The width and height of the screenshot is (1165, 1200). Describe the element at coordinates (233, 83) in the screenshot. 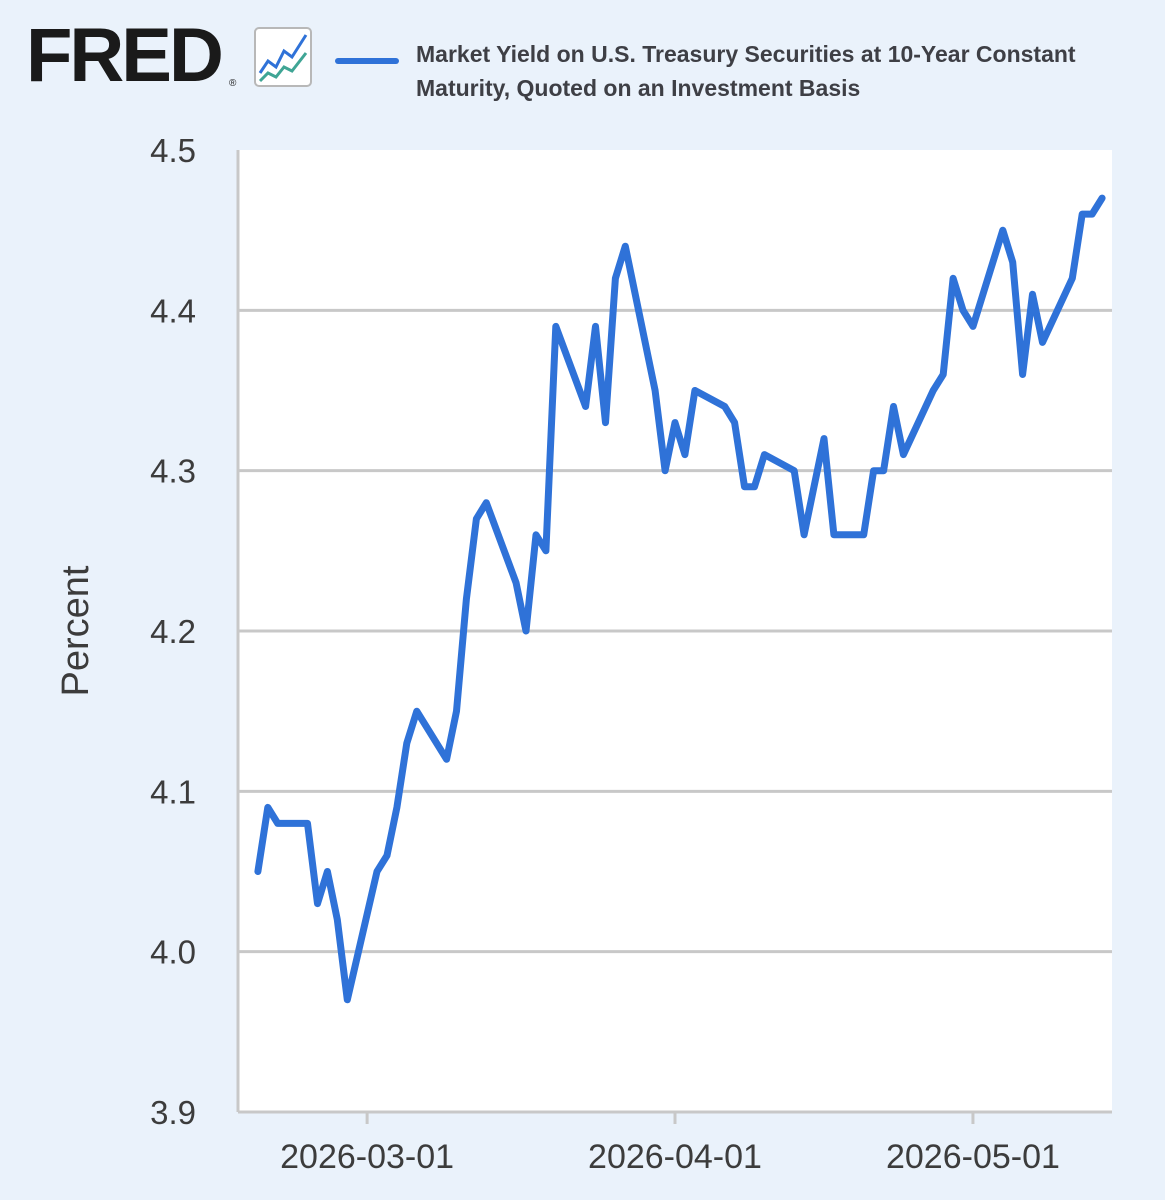

I see `registered-mark: ®` at that location.